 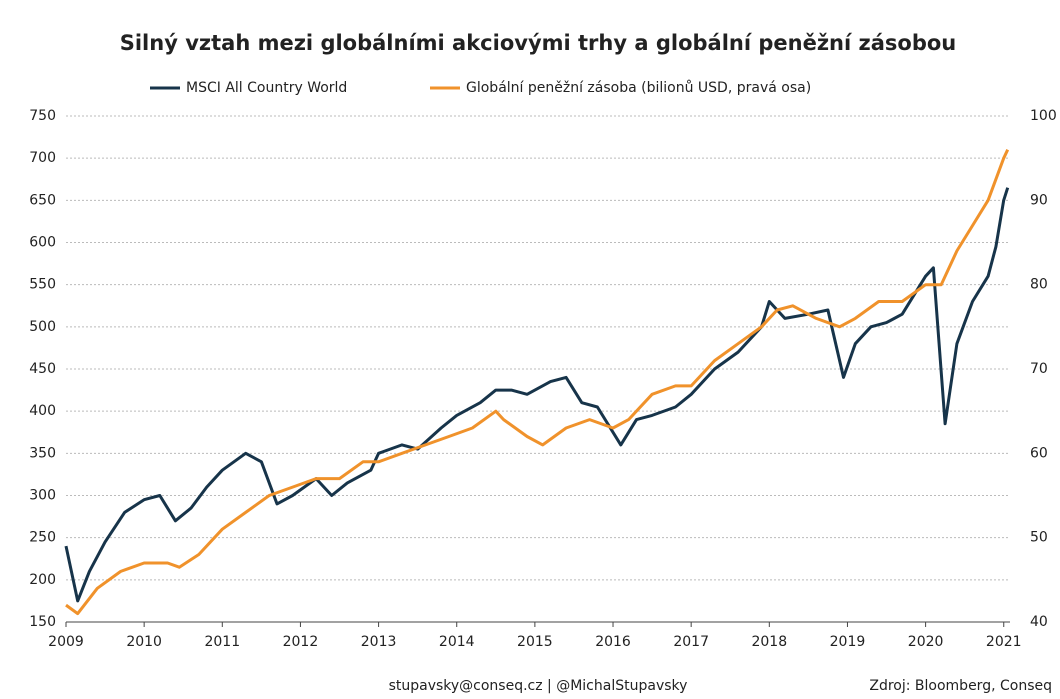 I want to click on x-tick-label: 2013, so click(x=379, y=642).